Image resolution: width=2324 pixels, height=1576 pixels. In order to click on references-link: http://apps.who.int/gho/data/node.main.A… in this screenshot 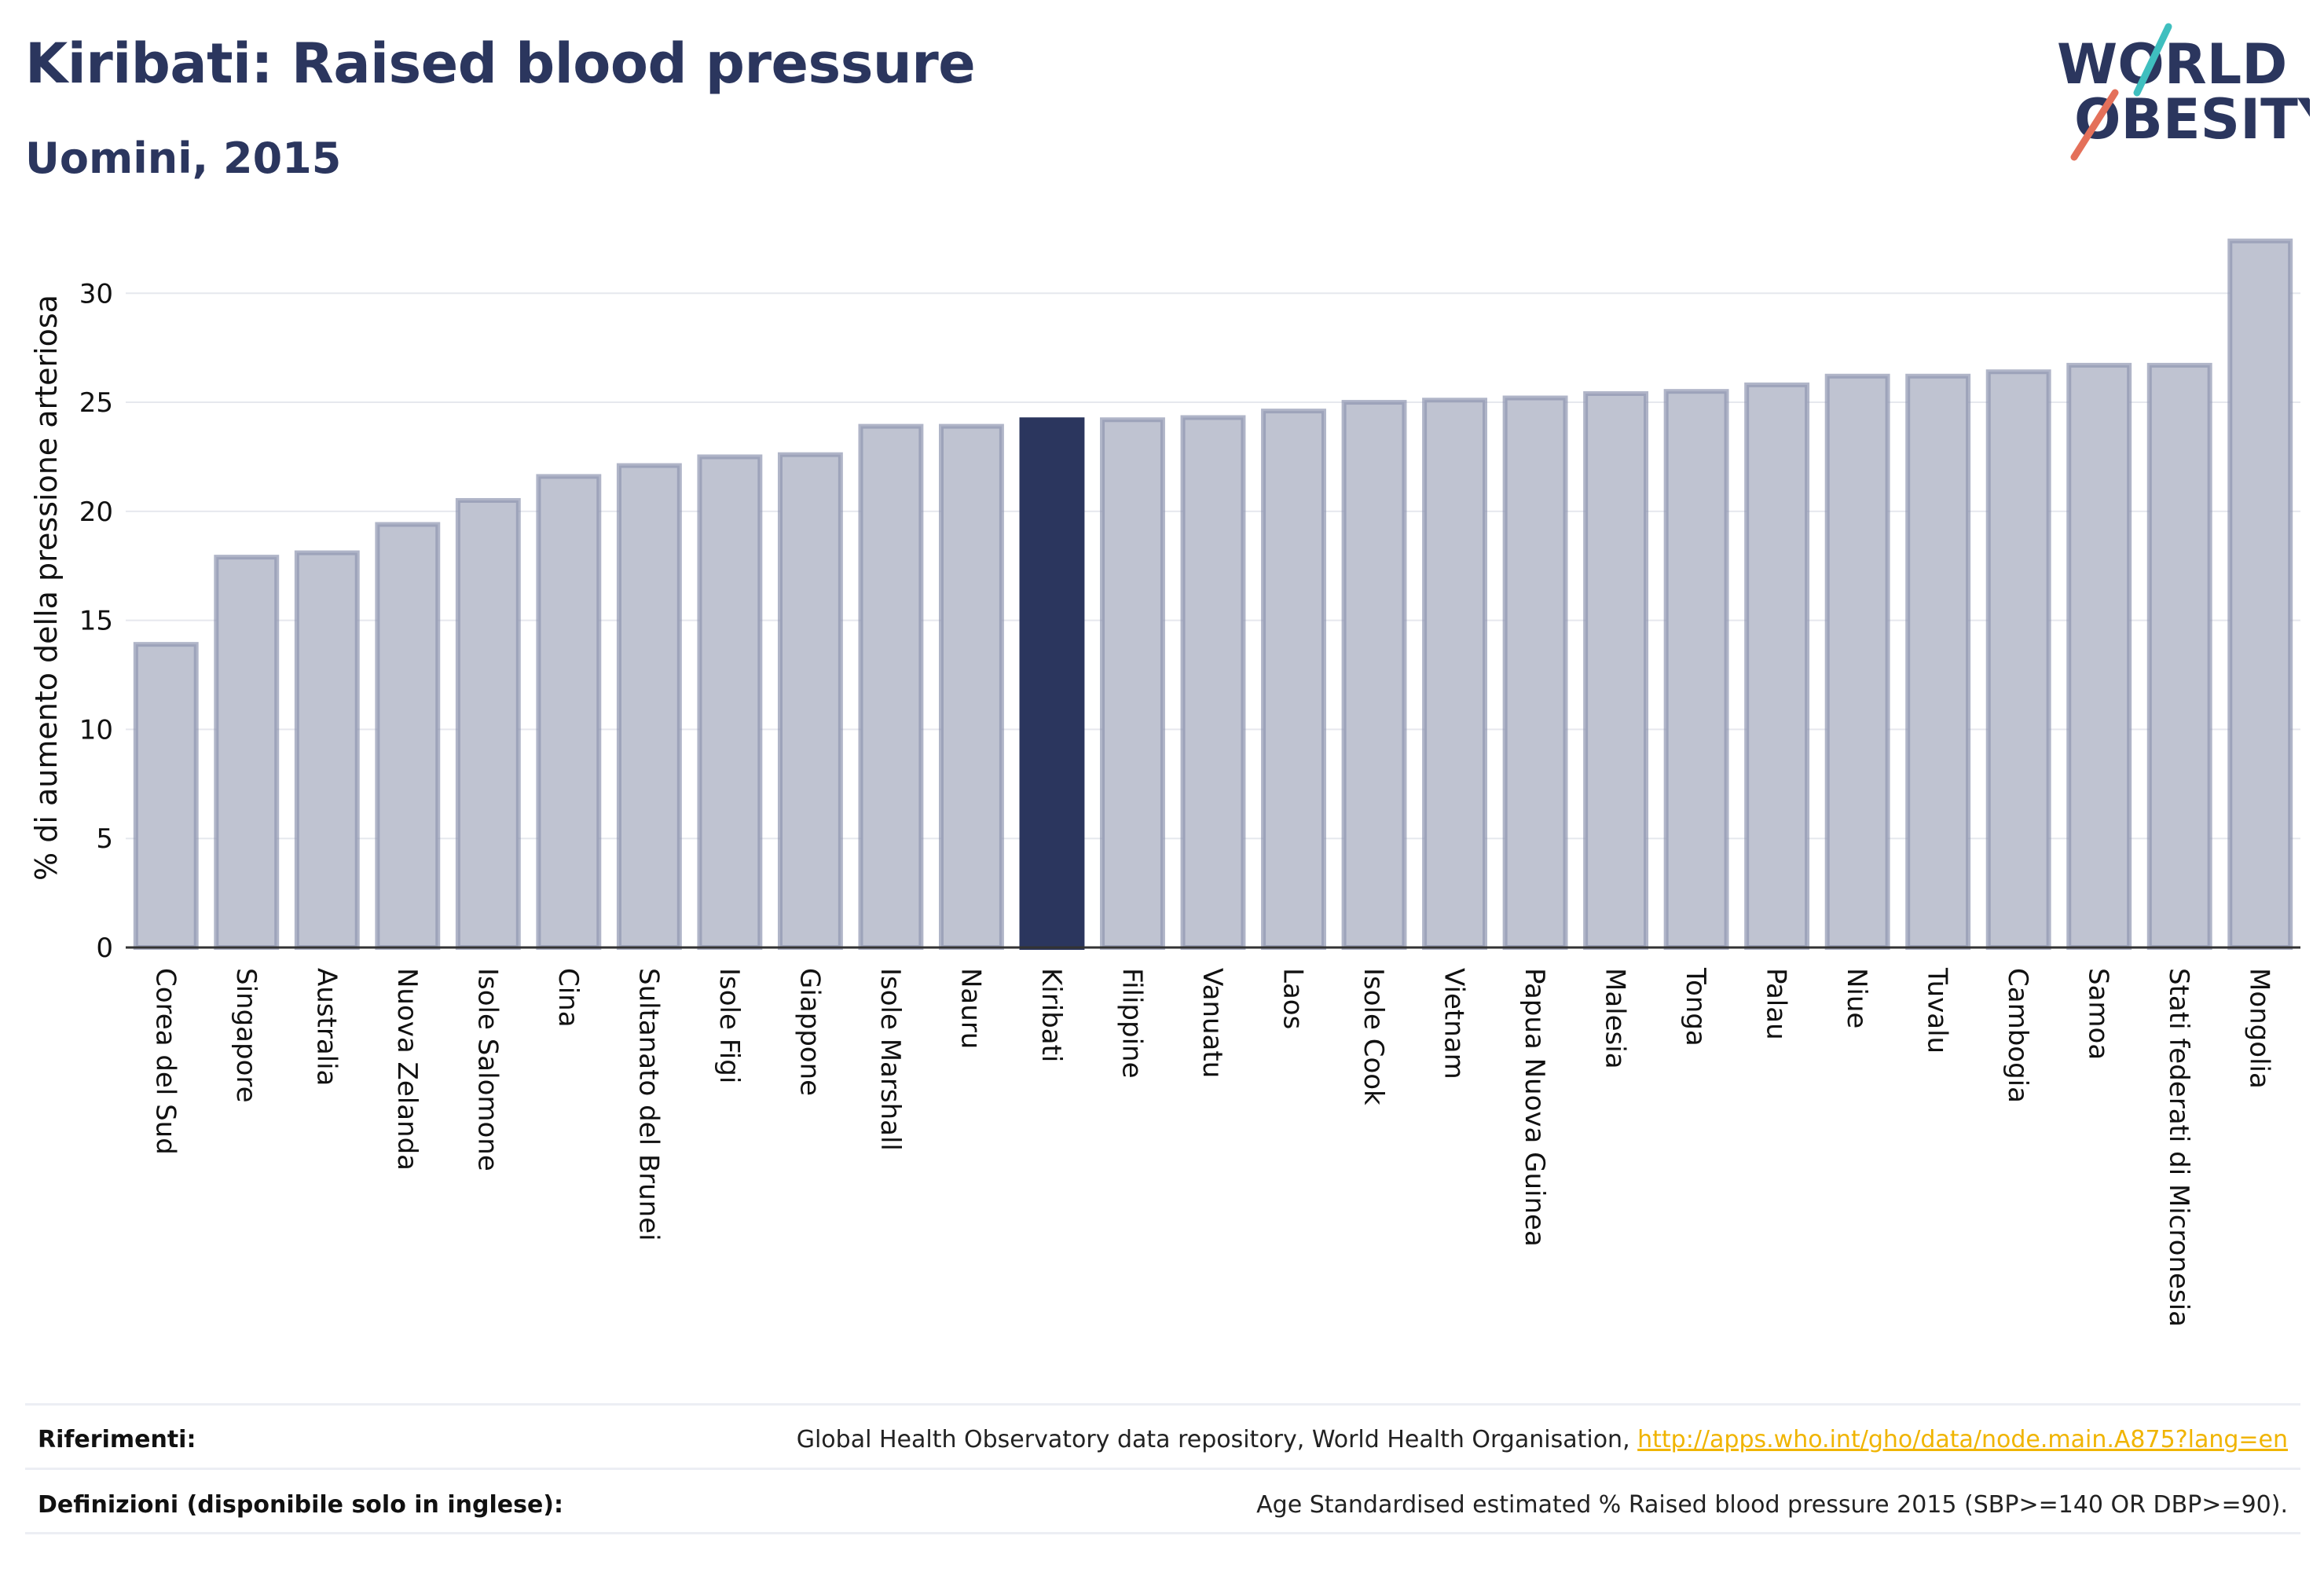, I will do `click(1962, 1439)`.